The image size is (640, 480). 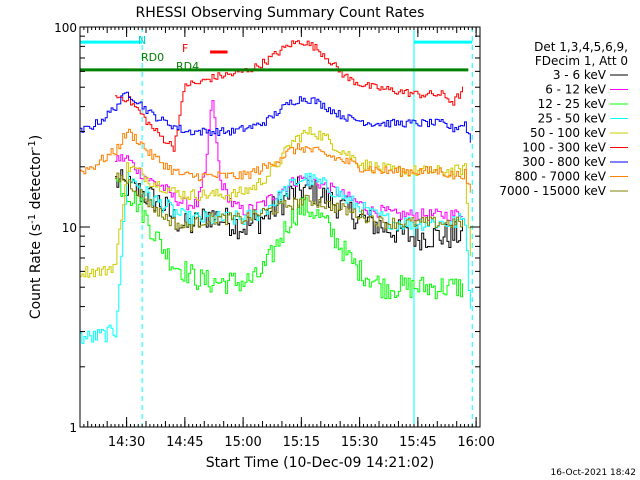 I want to click on y-axis-label-close: ), so click(x=36, y=137).